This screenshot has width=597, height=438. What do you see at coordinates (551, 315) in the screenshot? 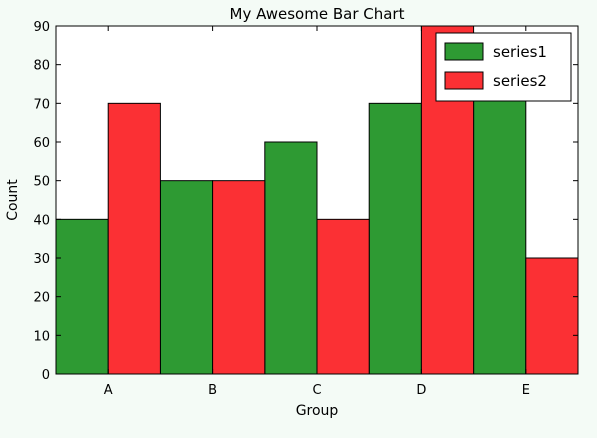
I see `bar-series2-E` at bounding box center [551, 315].